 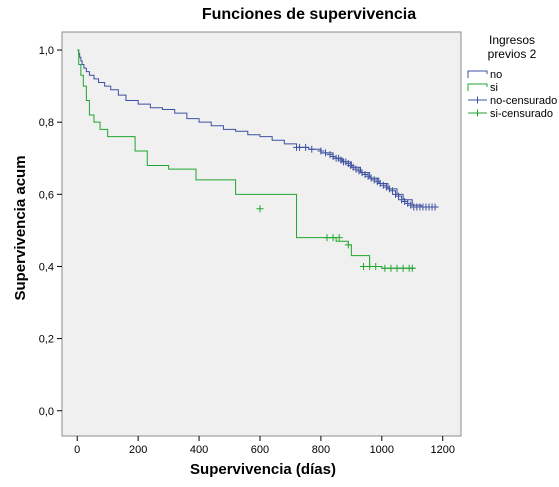 What do you see at coordinates (496, 75) in the screenshot?
I see `legend-label-no: no` at bounding box center [496, 75].